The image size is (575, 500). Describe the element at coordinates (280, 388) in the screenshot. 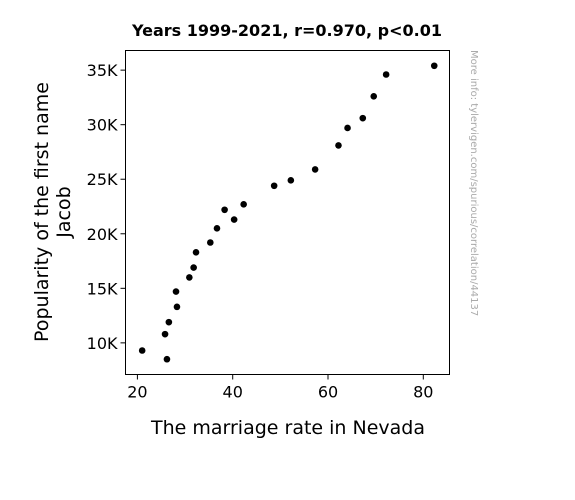

I see `x-axis-ticks: 20 40 60 80` at that location.